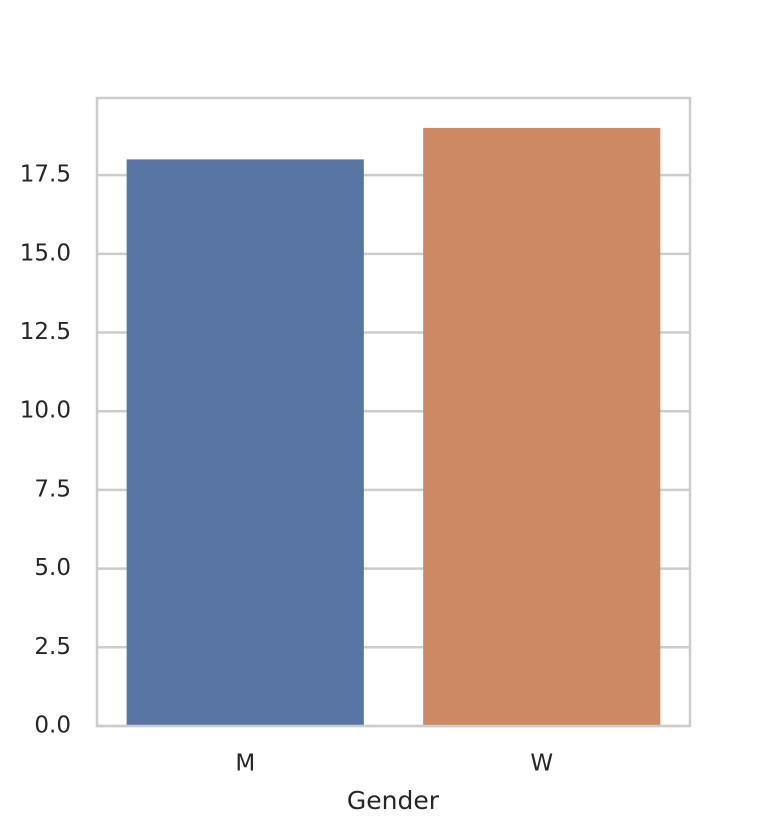 This screenshot has width=768, height=816. I want to click on y-tick-label: 5.0, so click(52, 568).